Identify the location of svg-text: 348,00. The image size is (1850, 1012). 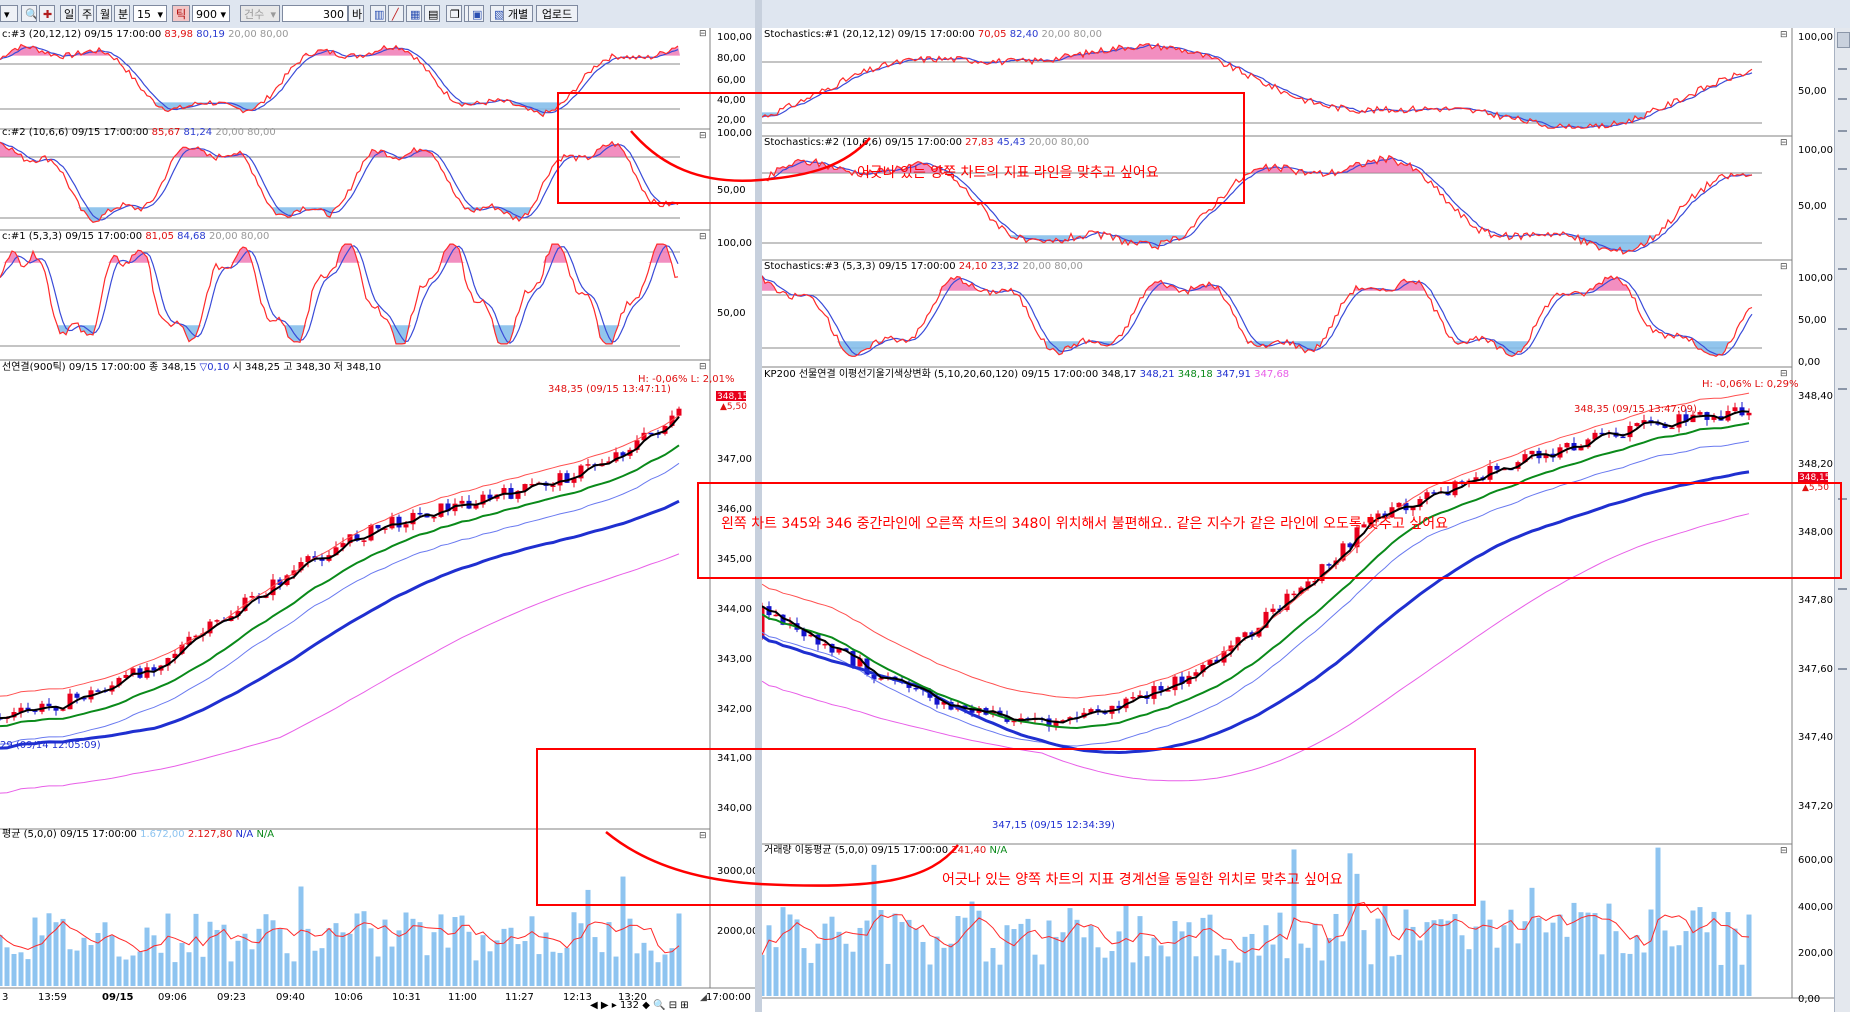
(1815, 532).